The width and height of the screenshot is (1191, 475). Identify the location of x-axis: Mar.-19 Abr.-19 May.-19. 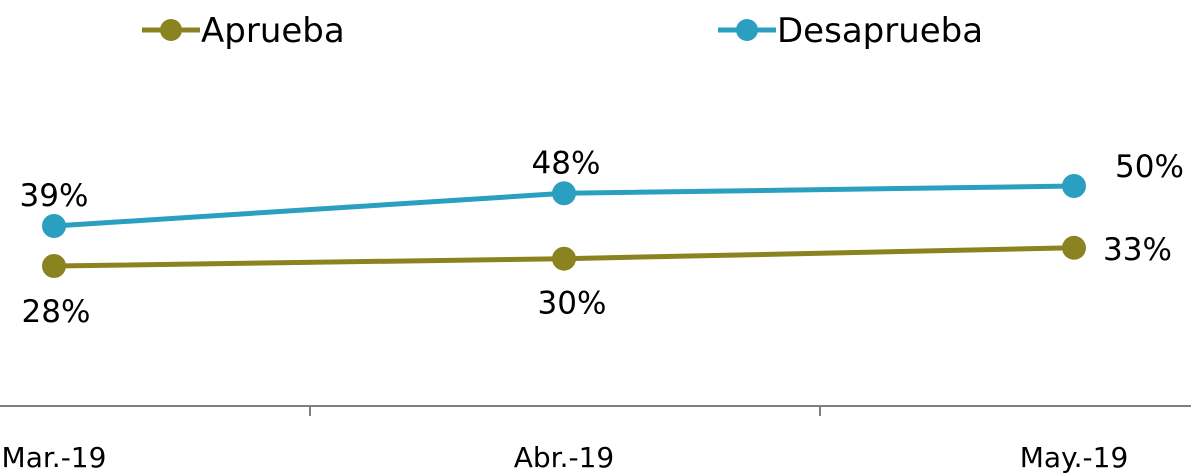
(595, 439).